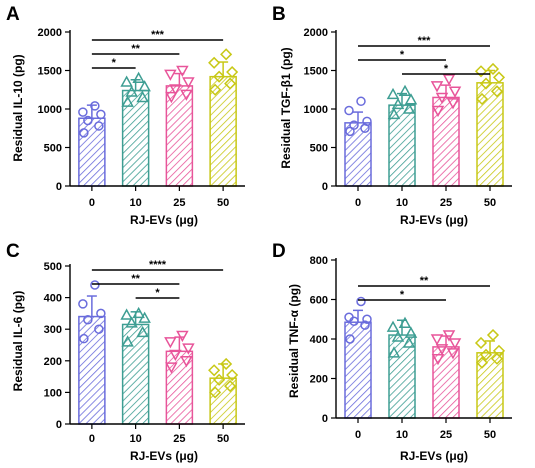  Describe the element at coordinates (164, 456) in the screenshot. I see `panel-c-x-axis-title: RJ-EVs (μg)` at that location.